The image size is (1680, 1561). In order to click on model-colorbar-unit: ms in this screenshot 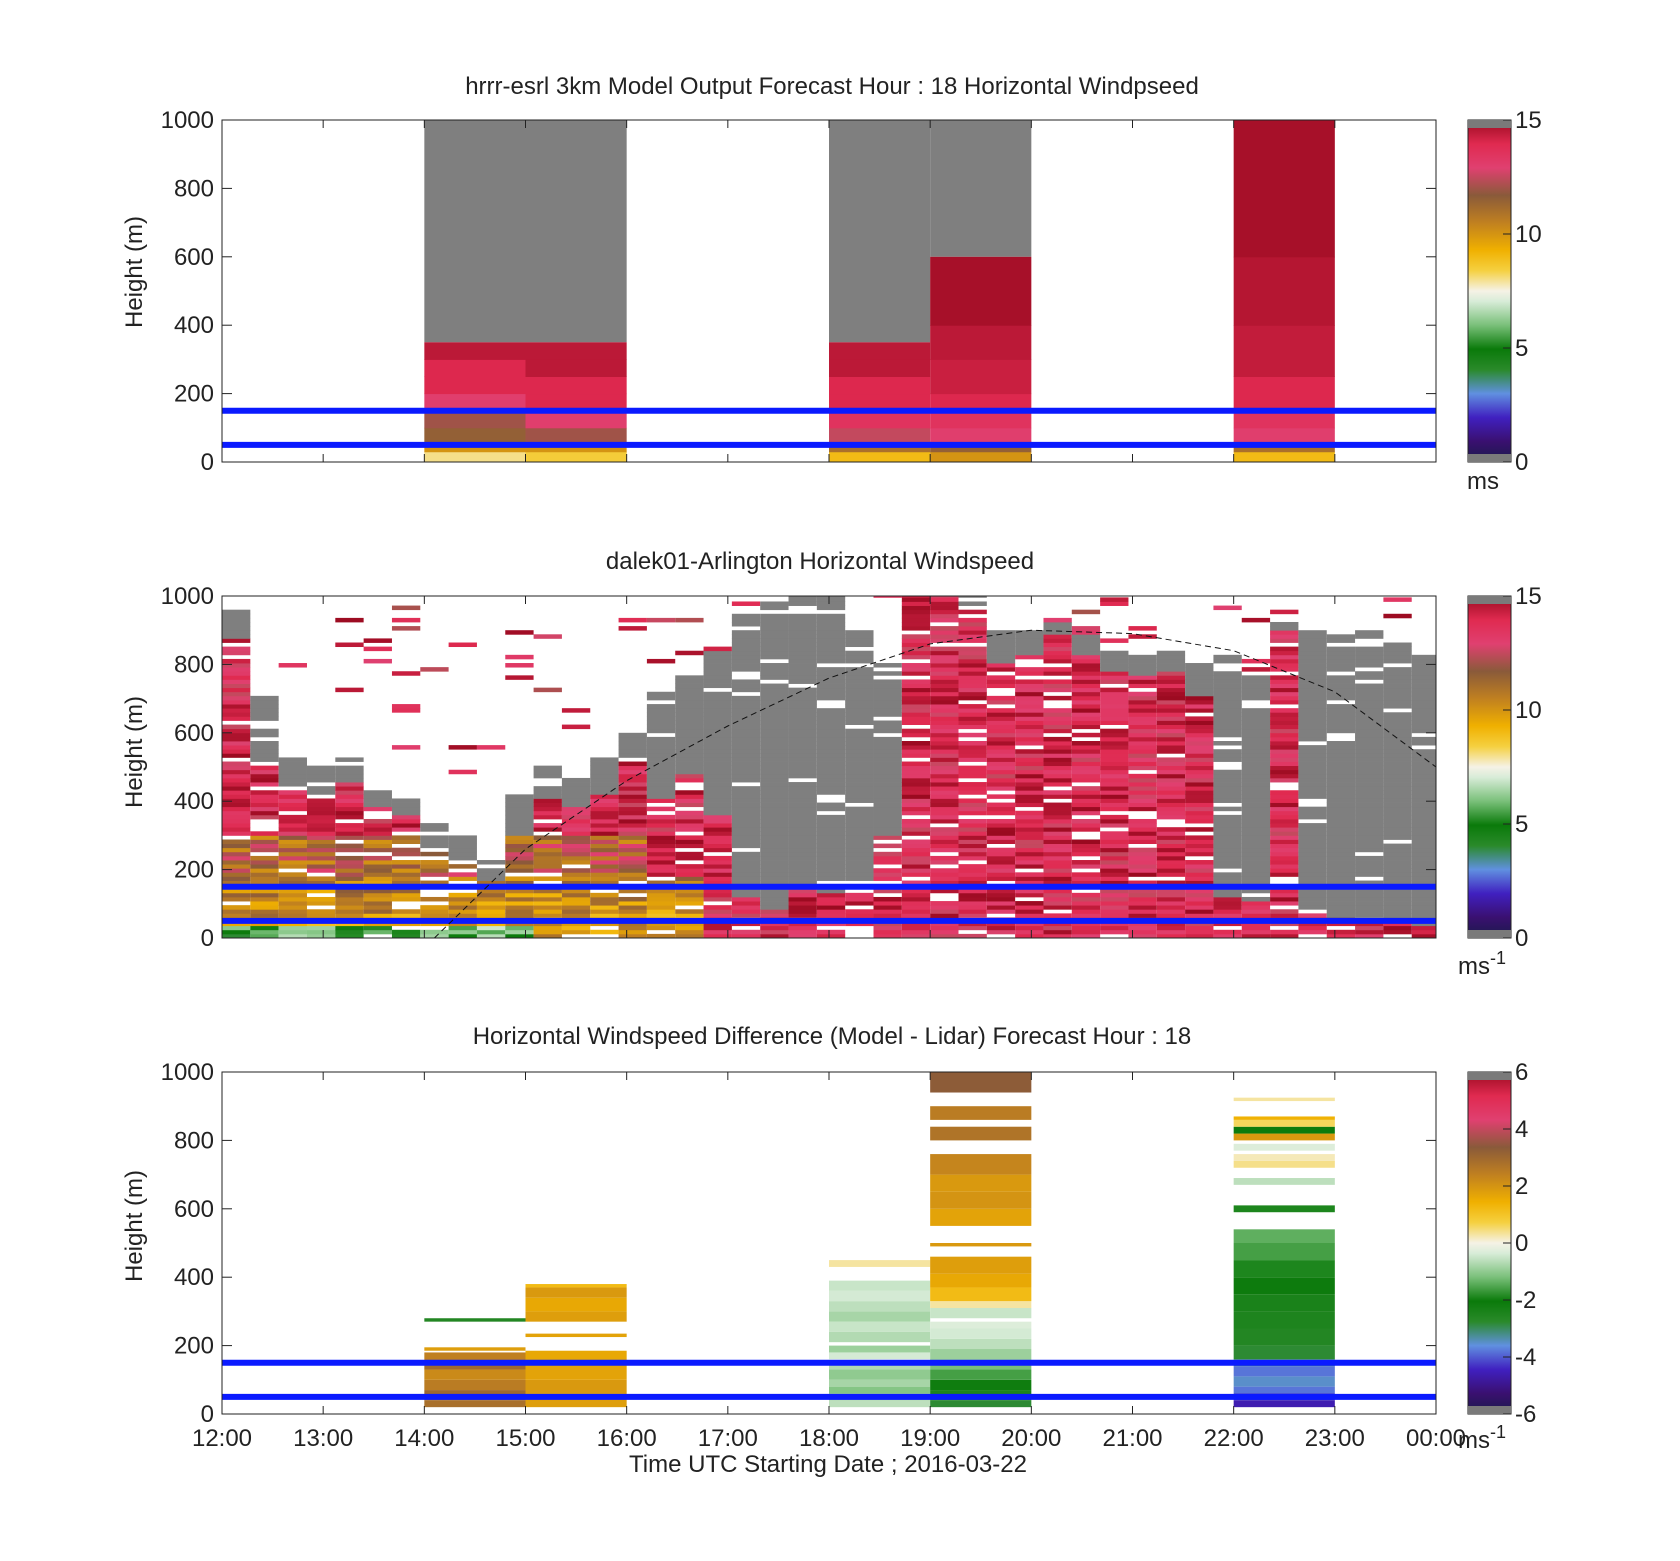, I will do `click(1483, 481)`.